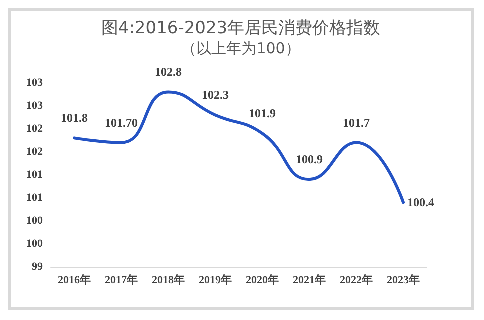 The width and height of the screenshot is (484, 320). I want to click on x-tick-label: 2023年, so click(403, 280).